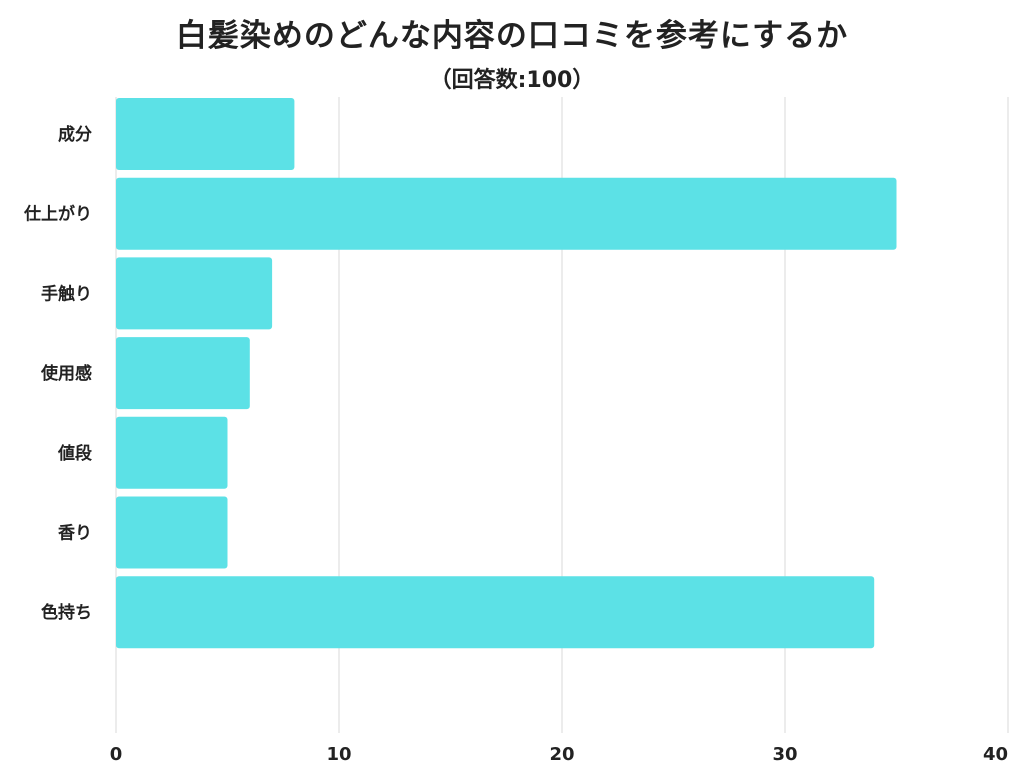  What do you see at coordinates (75, 134) in the screenshot?
I see `category-label: 成分` at bounding box center [75, 134].